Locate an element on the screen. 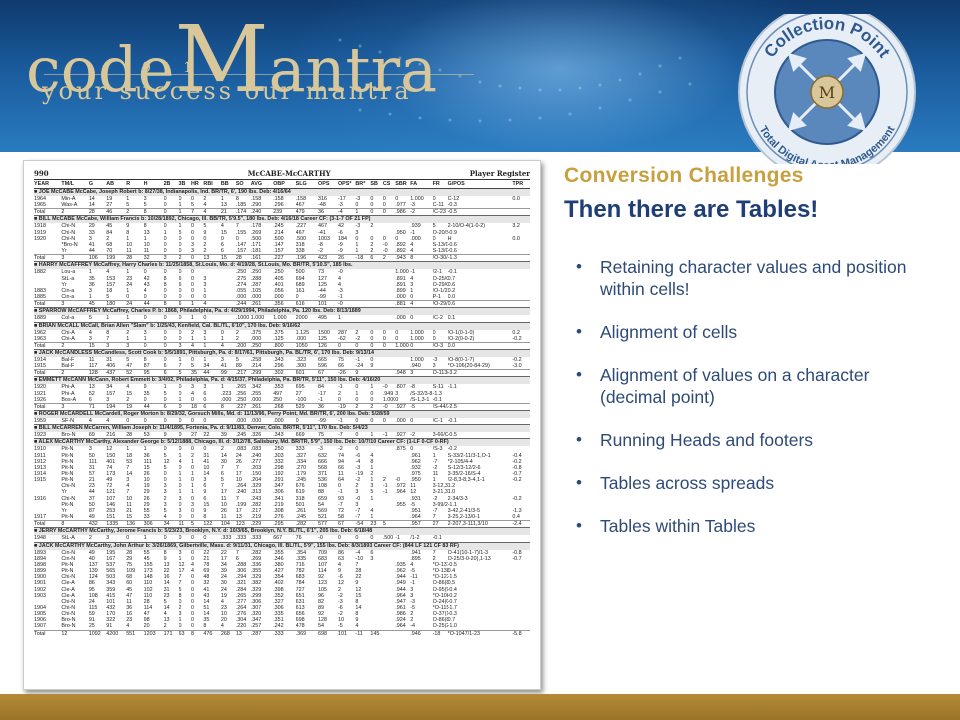 This screenshot has height=720, width=960. register-cell: /S-32/3-8,2-3,1-1 is located at coordinates (421, 393).